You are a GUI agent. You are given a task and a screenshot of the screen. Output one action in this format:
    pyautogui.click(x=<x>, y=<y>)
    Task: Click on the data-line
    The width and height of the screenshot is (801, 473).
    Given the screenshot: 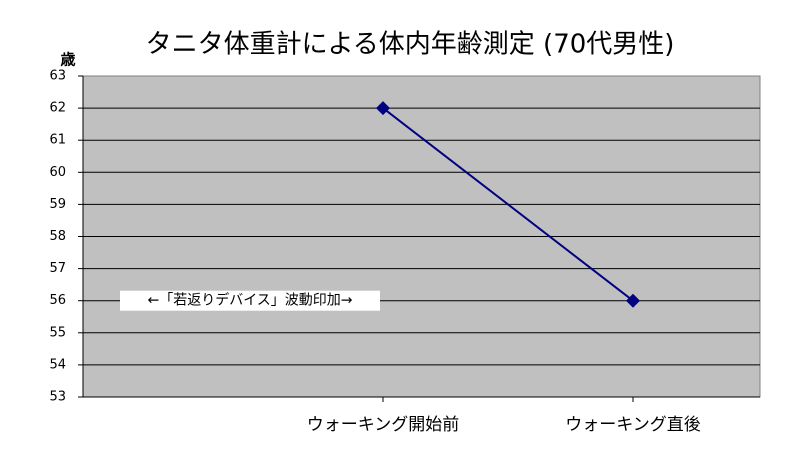 What is the action you would take?
    pyautogui.click(x=508, y=204)
    